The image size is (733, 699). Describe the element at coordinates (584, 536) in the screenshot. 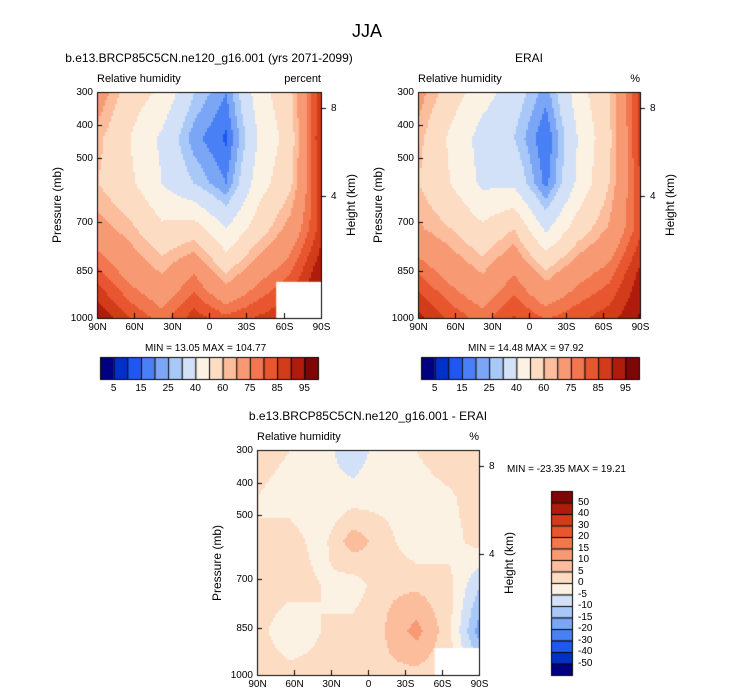

I see `colorbar-label: 20` at that location.